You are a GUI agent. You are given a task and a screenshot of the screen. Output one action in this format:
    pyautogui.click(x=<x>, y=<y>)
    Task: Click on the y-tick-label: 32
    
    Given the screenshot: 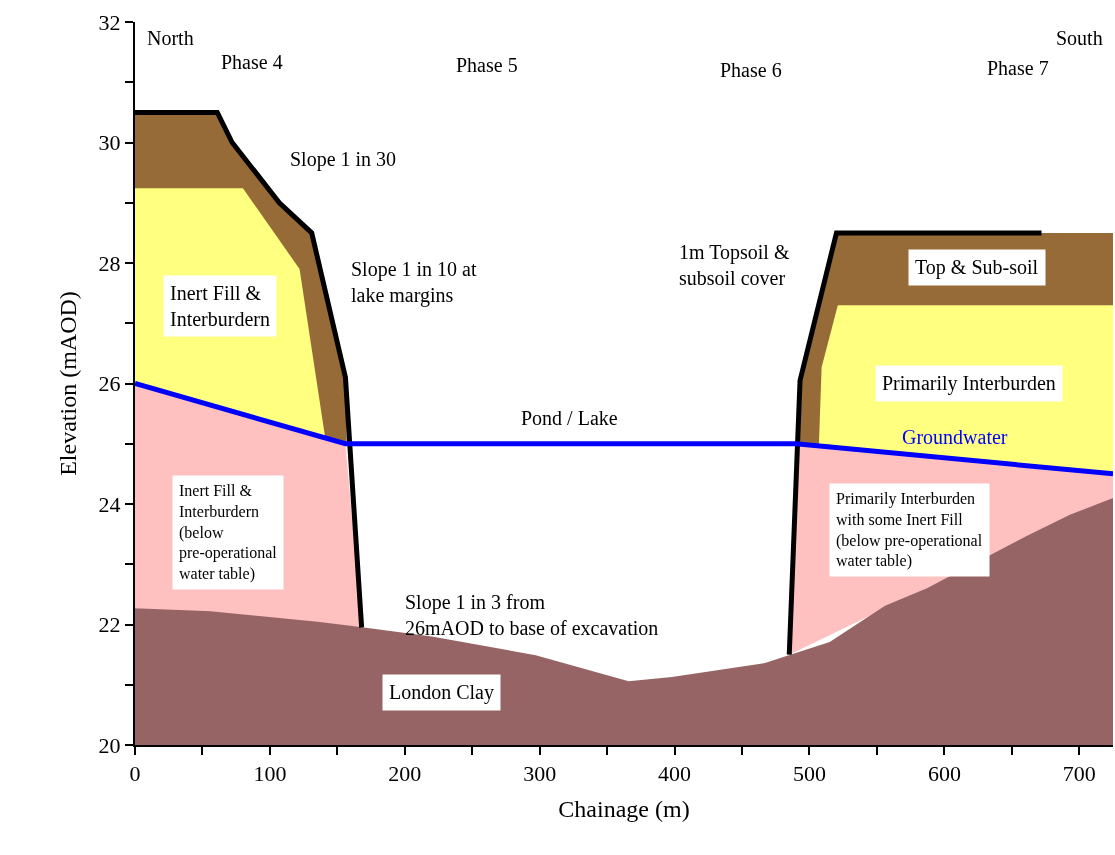 What is the action you would take?
    pyautogui.click(x=109, y=22)
    